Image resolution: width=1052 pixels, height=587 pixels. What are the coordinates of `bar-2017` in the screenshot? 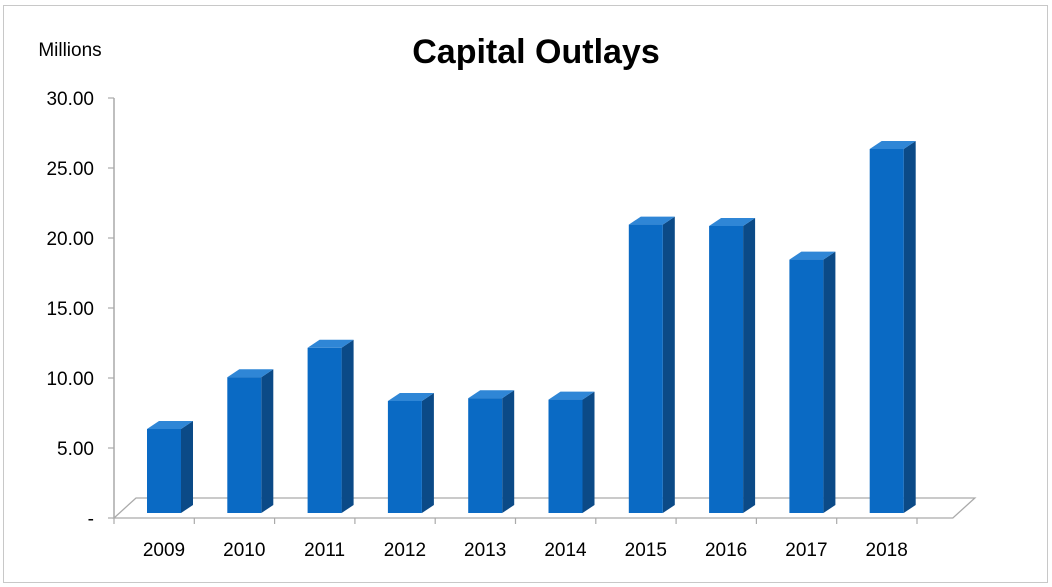 It's located at (812, 382).